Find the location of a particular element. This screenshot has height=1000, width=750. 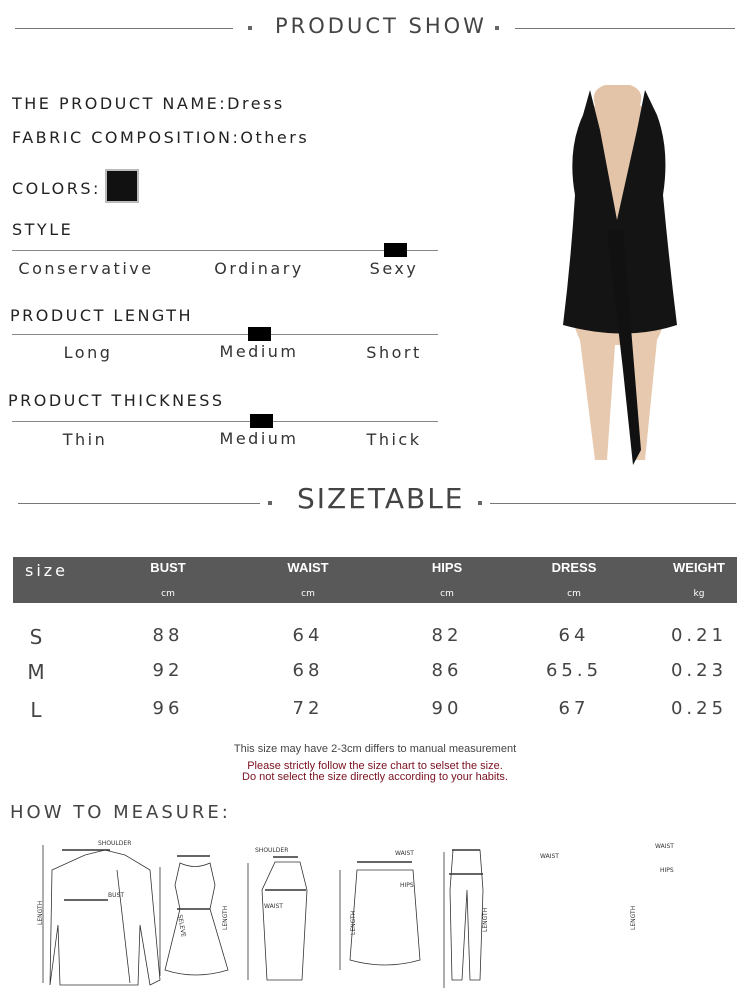

header-weight: WEIGHT is located at coordinates (699, 567).